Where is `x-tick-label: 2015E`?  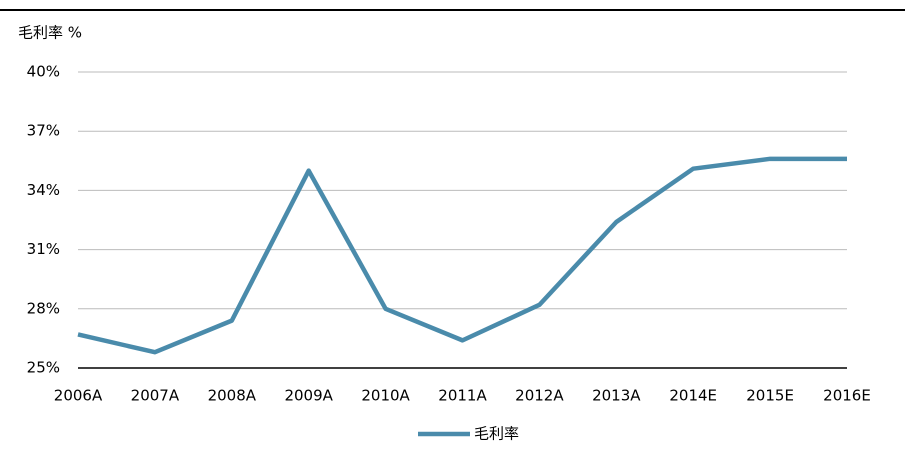 x-tick-label: 2015E is located at coordinates (770, 396).